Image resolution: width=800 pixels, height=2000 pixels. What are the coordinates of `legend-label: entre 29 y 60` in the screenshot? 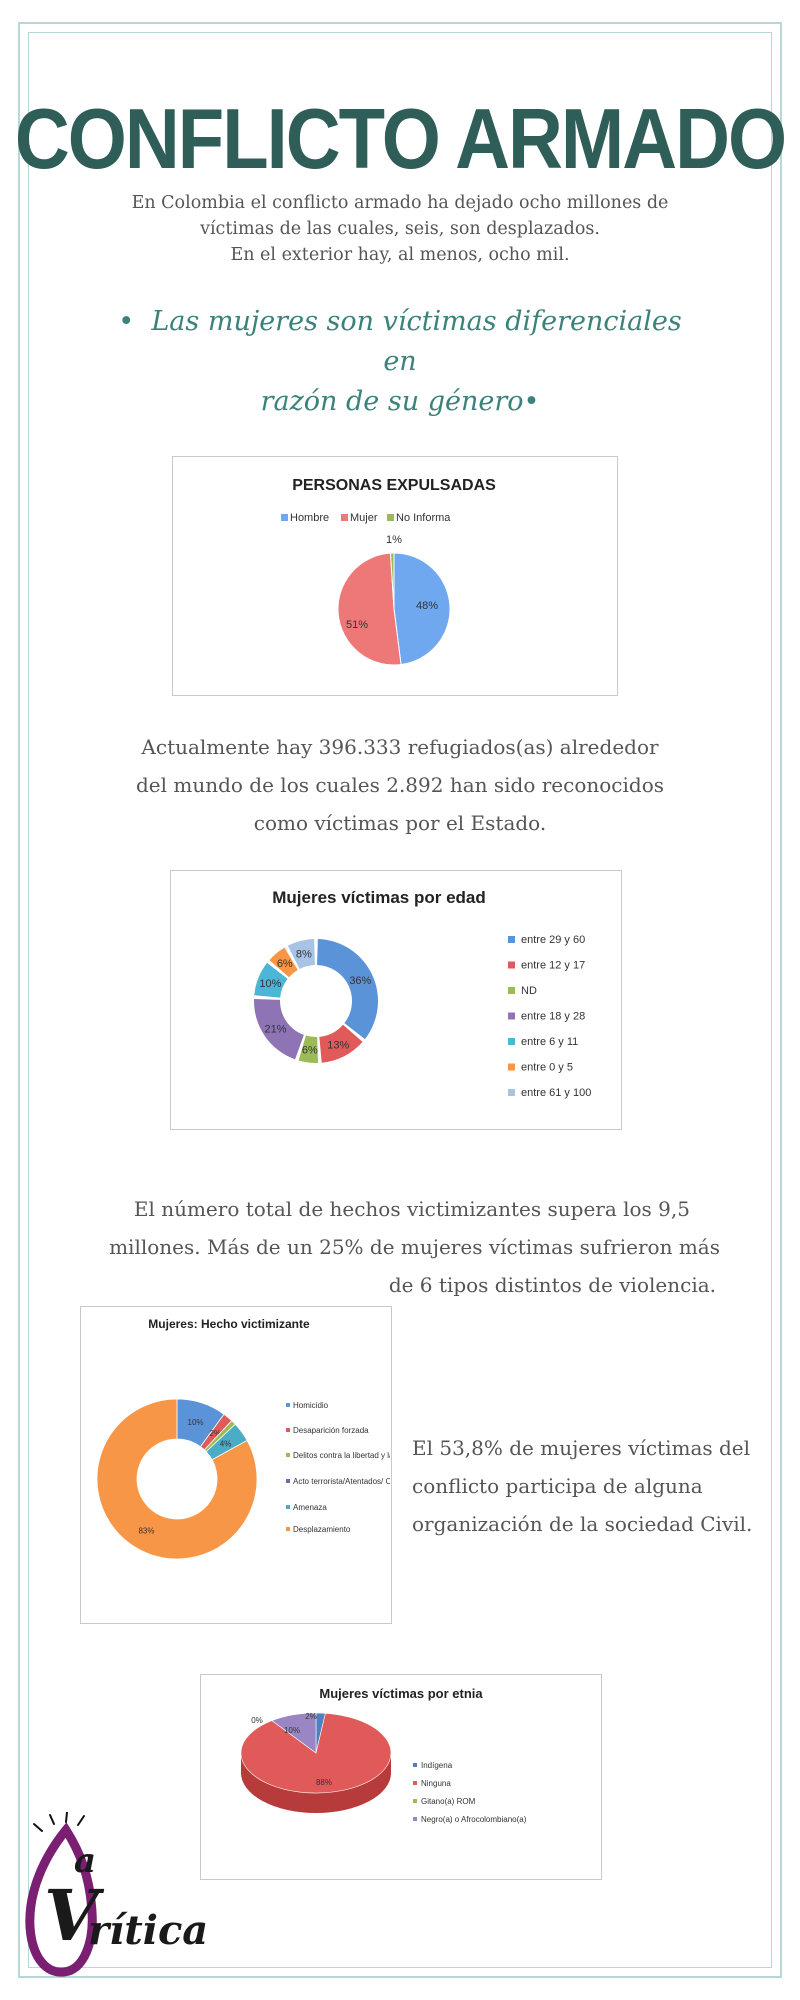 It's located at (553, 940).